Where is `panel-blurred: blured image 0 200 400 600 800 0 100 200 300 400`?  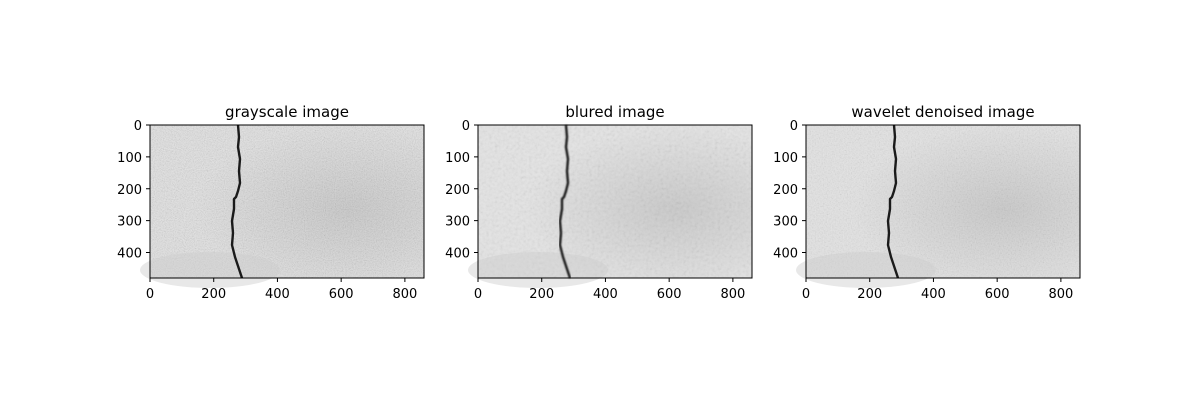
panel-blurred: blured image 0 200 400 600 800 0 100 200 300 400 is located at coordinates (599, 202).